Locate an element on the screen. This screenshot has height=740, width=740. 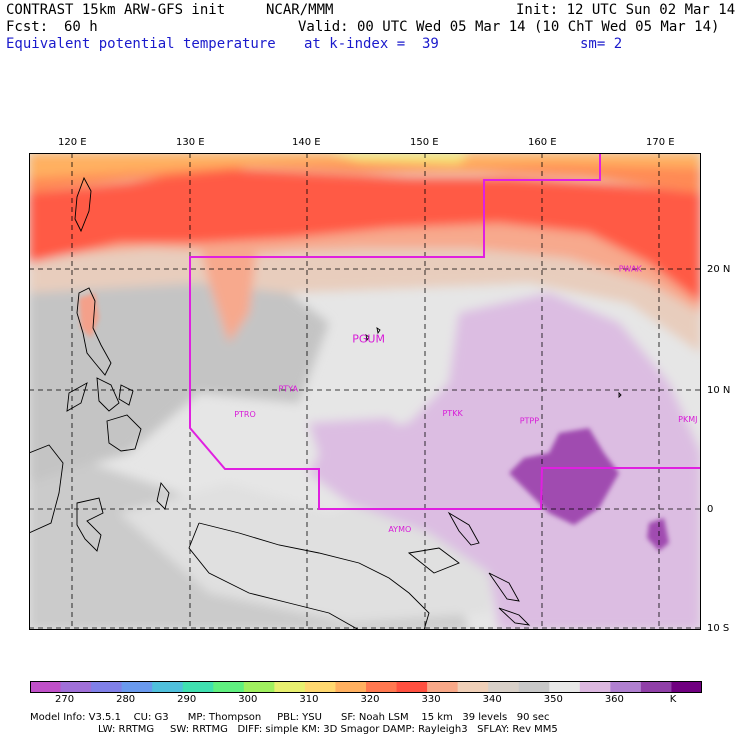
colorbar-unit: K is located at coordinates (673, 699).